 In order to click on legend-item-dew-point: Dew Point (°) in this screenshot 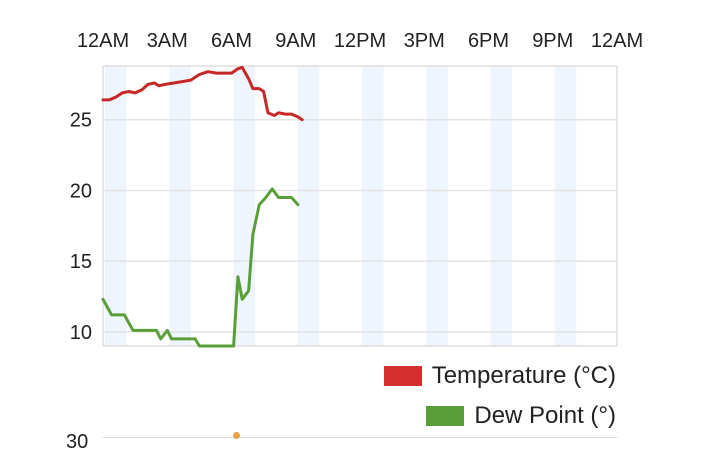, I will do `click(521, 416)`.